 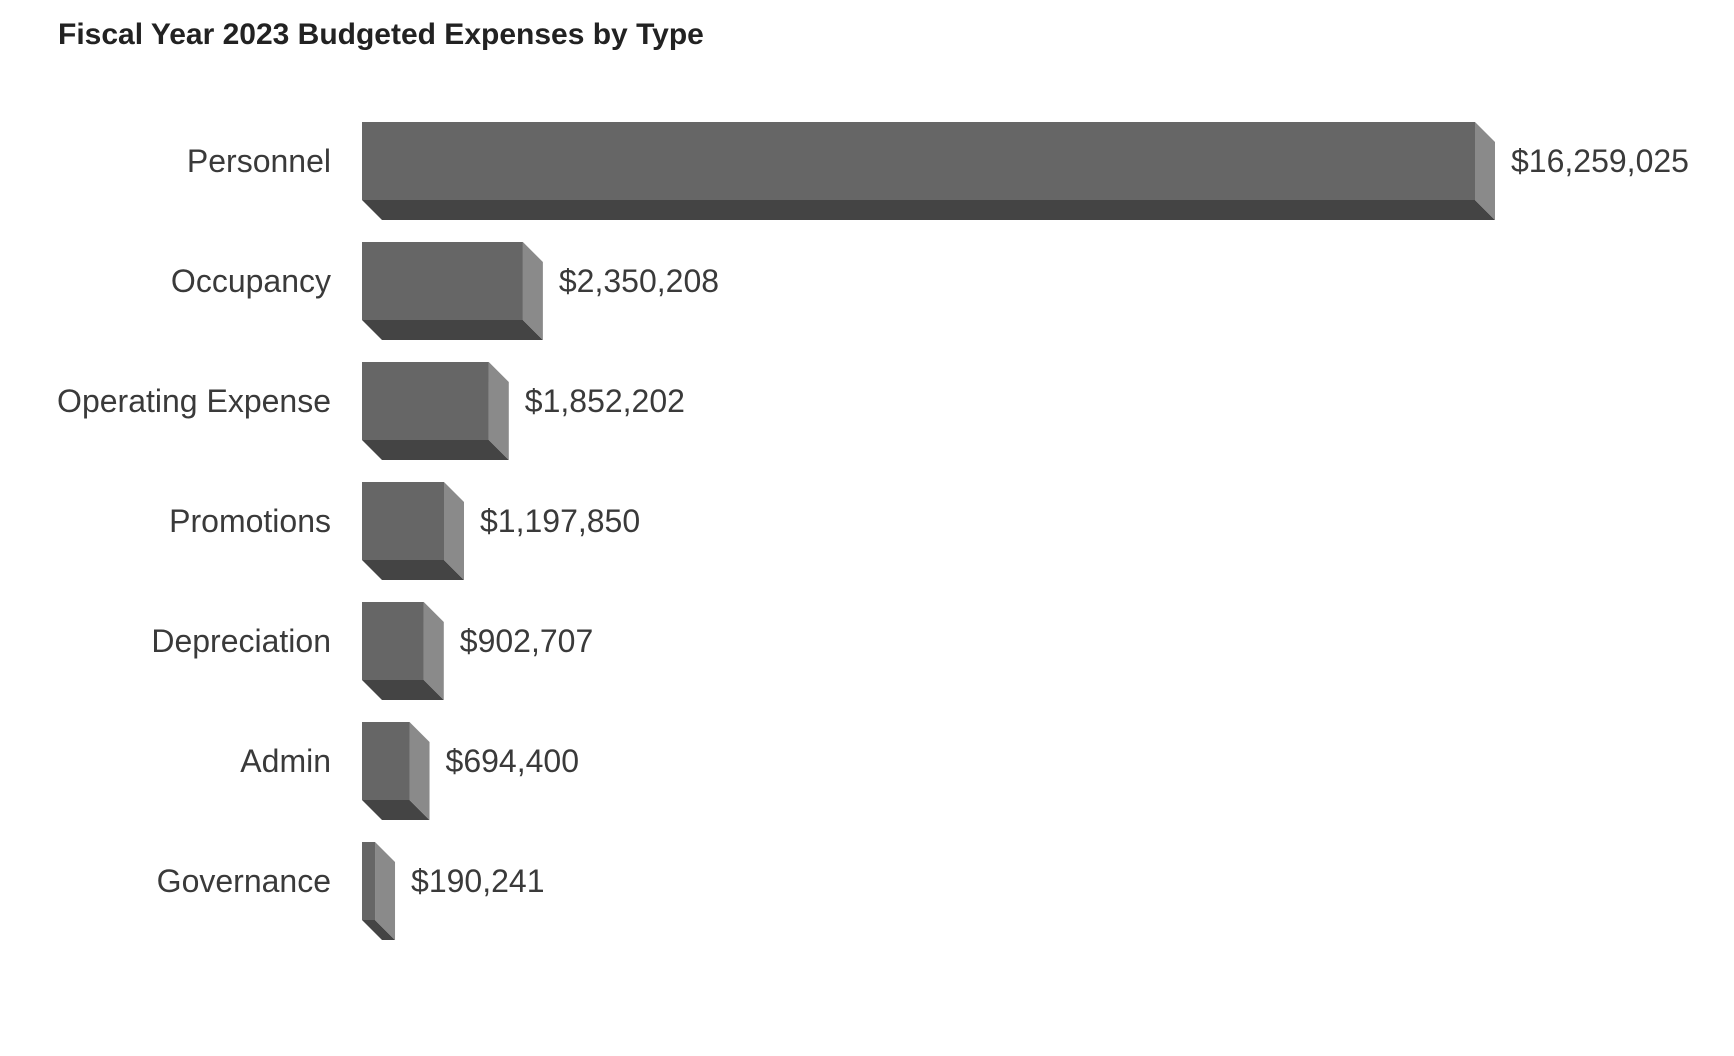 What do you see at coordinates (244, 881) in the screenshot?
I see `category-label: Governance` at bounding box center [244, 881].